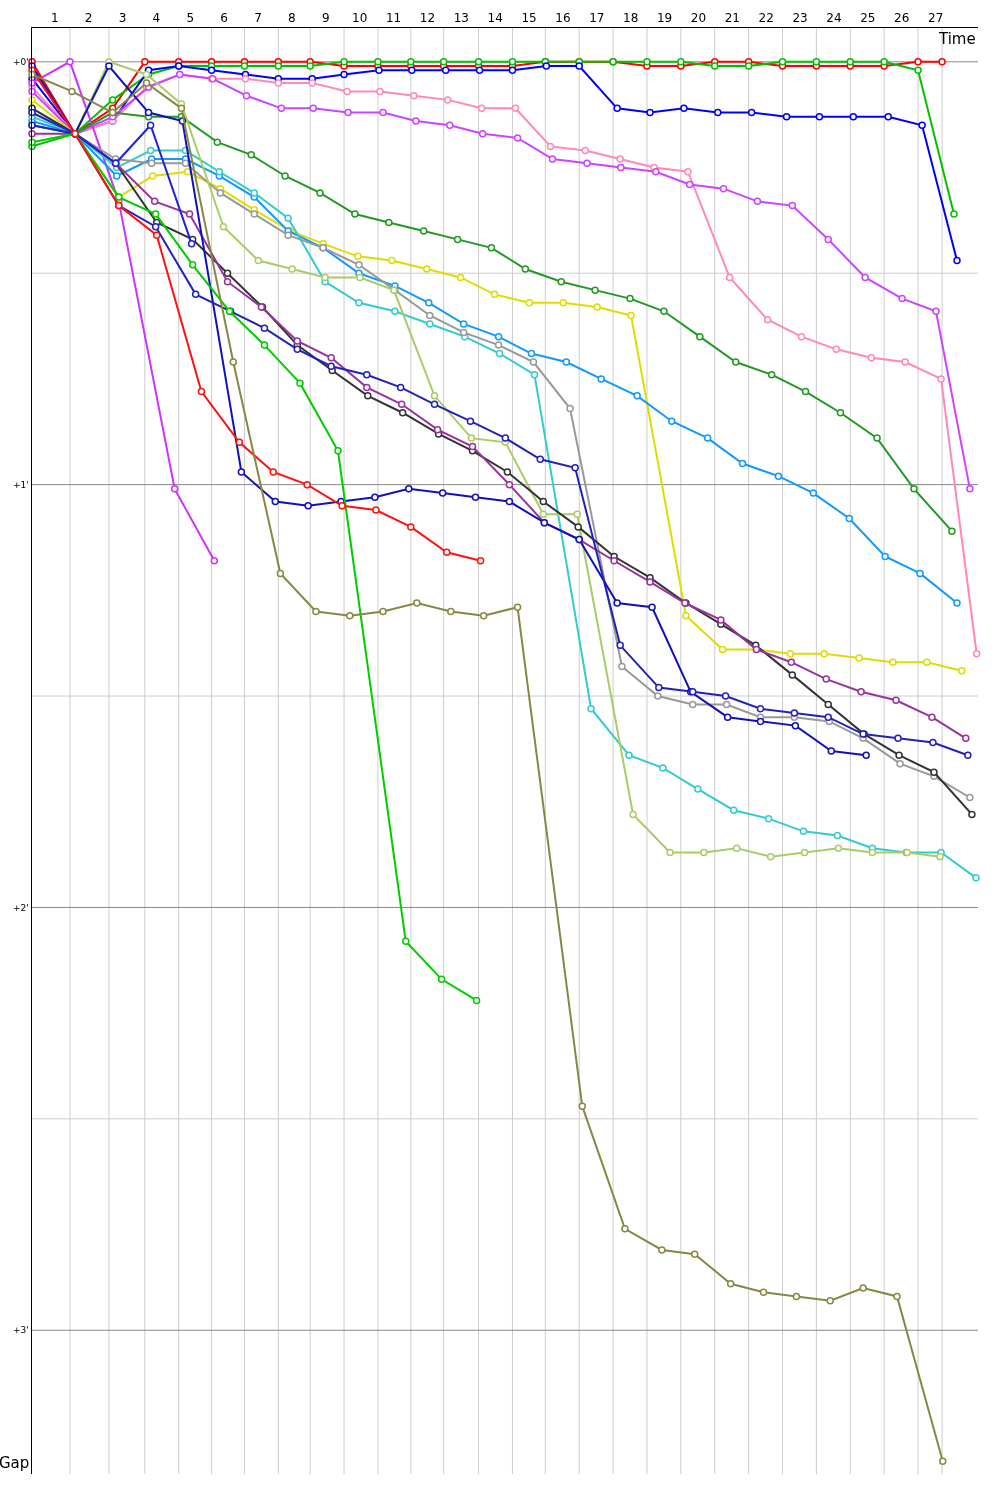  What do you see at coordinates (664, 17) in the screenshot?
I see `x-tick-label: 19` at bounding box center [664, 17].